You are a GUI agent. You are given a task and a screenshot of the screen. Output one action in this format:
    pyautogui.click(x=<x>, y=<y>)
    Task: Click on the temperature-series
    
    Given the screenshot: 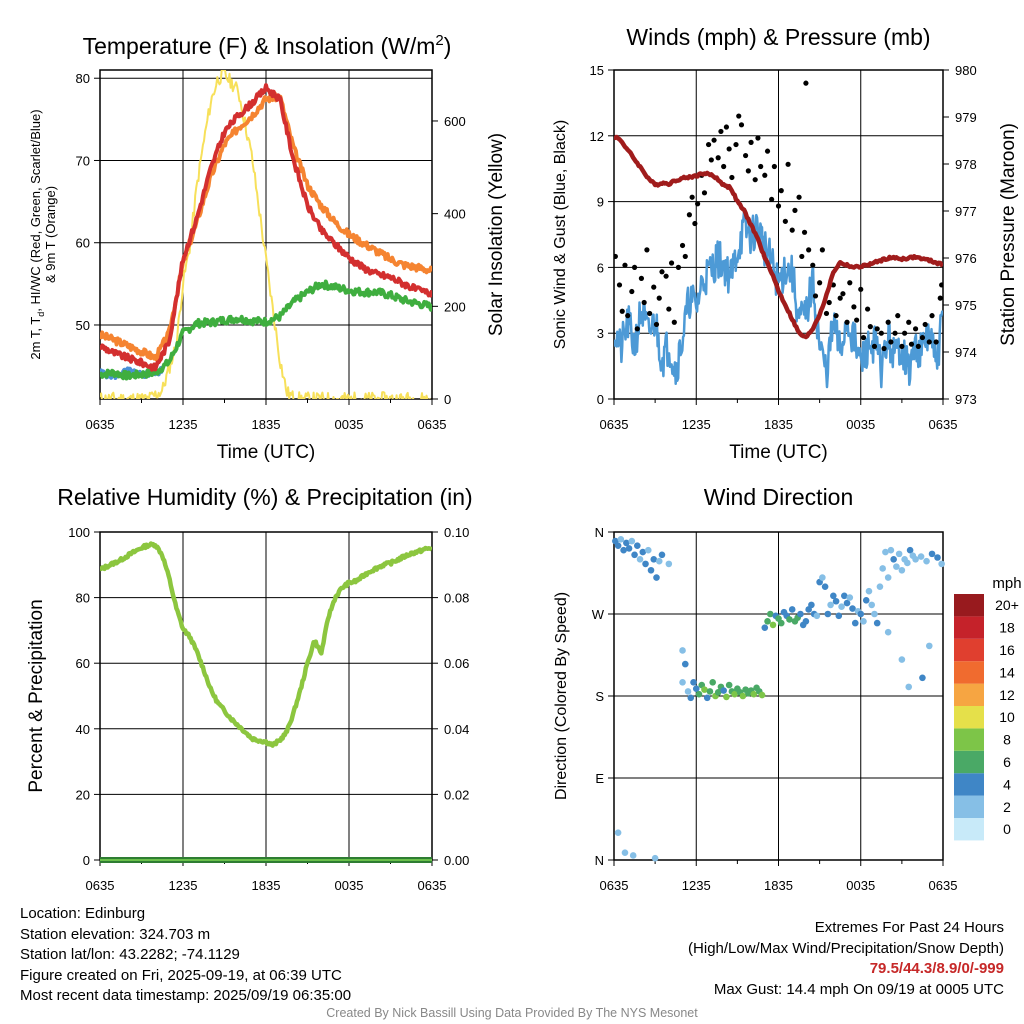 What is the action you would take?
    pyautogui.click(x=266, y=234)
    